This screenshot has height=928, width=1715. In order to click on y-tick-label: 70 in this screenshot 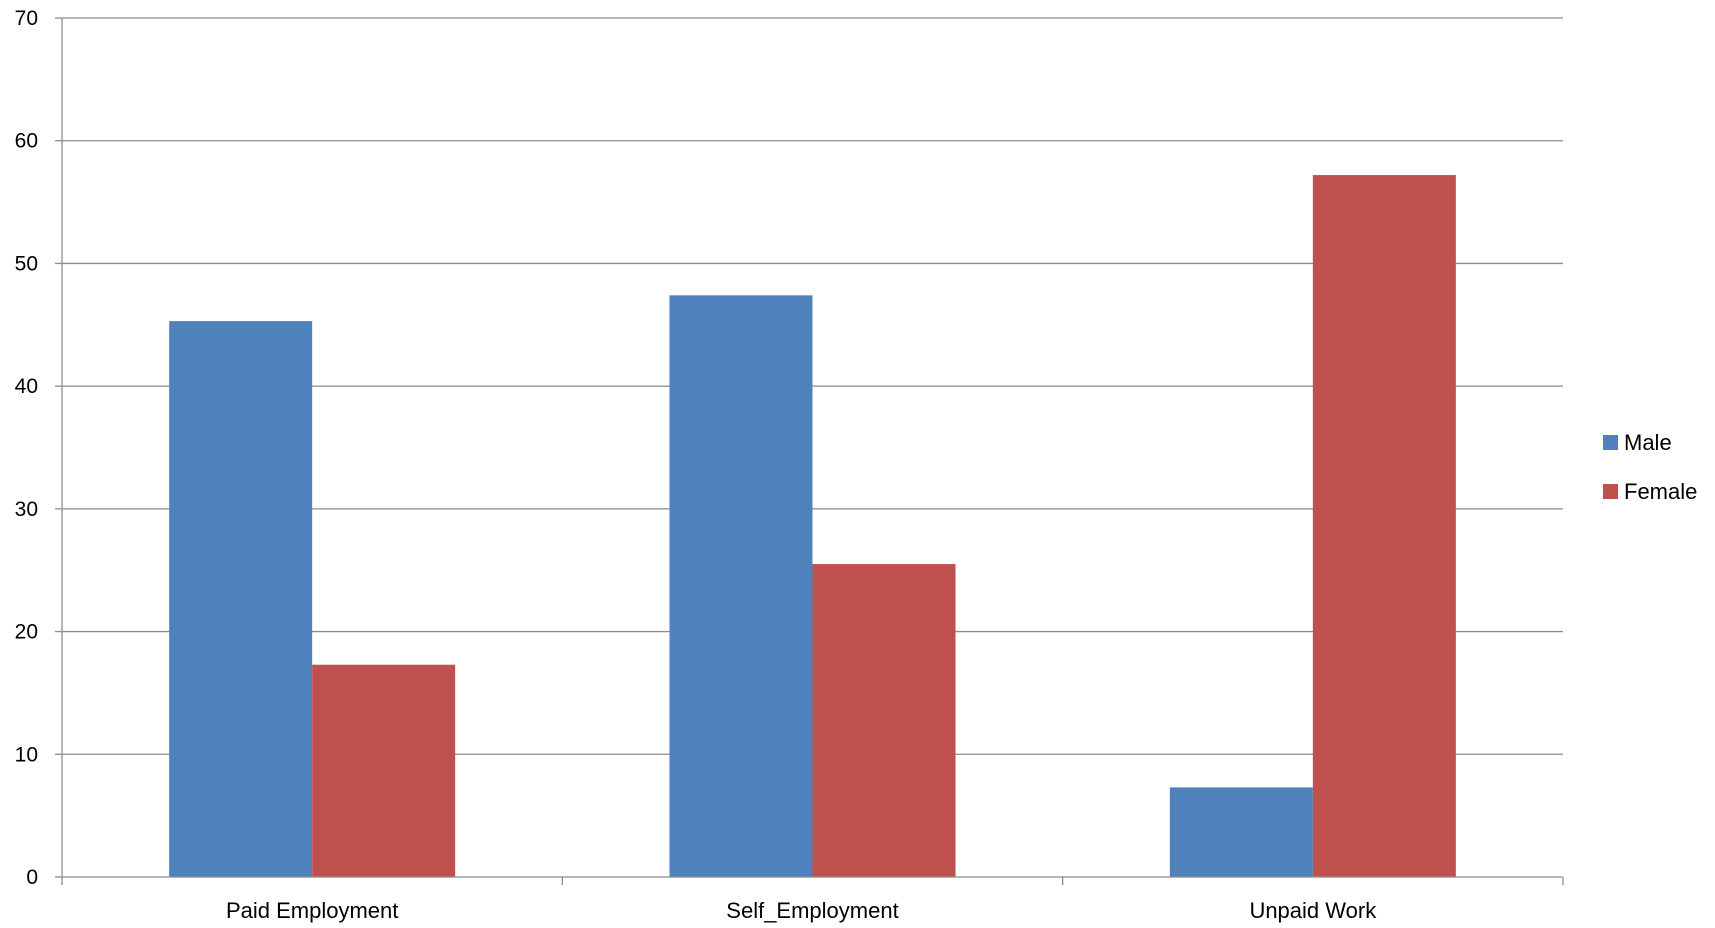, I will do `click(26, 18)`.